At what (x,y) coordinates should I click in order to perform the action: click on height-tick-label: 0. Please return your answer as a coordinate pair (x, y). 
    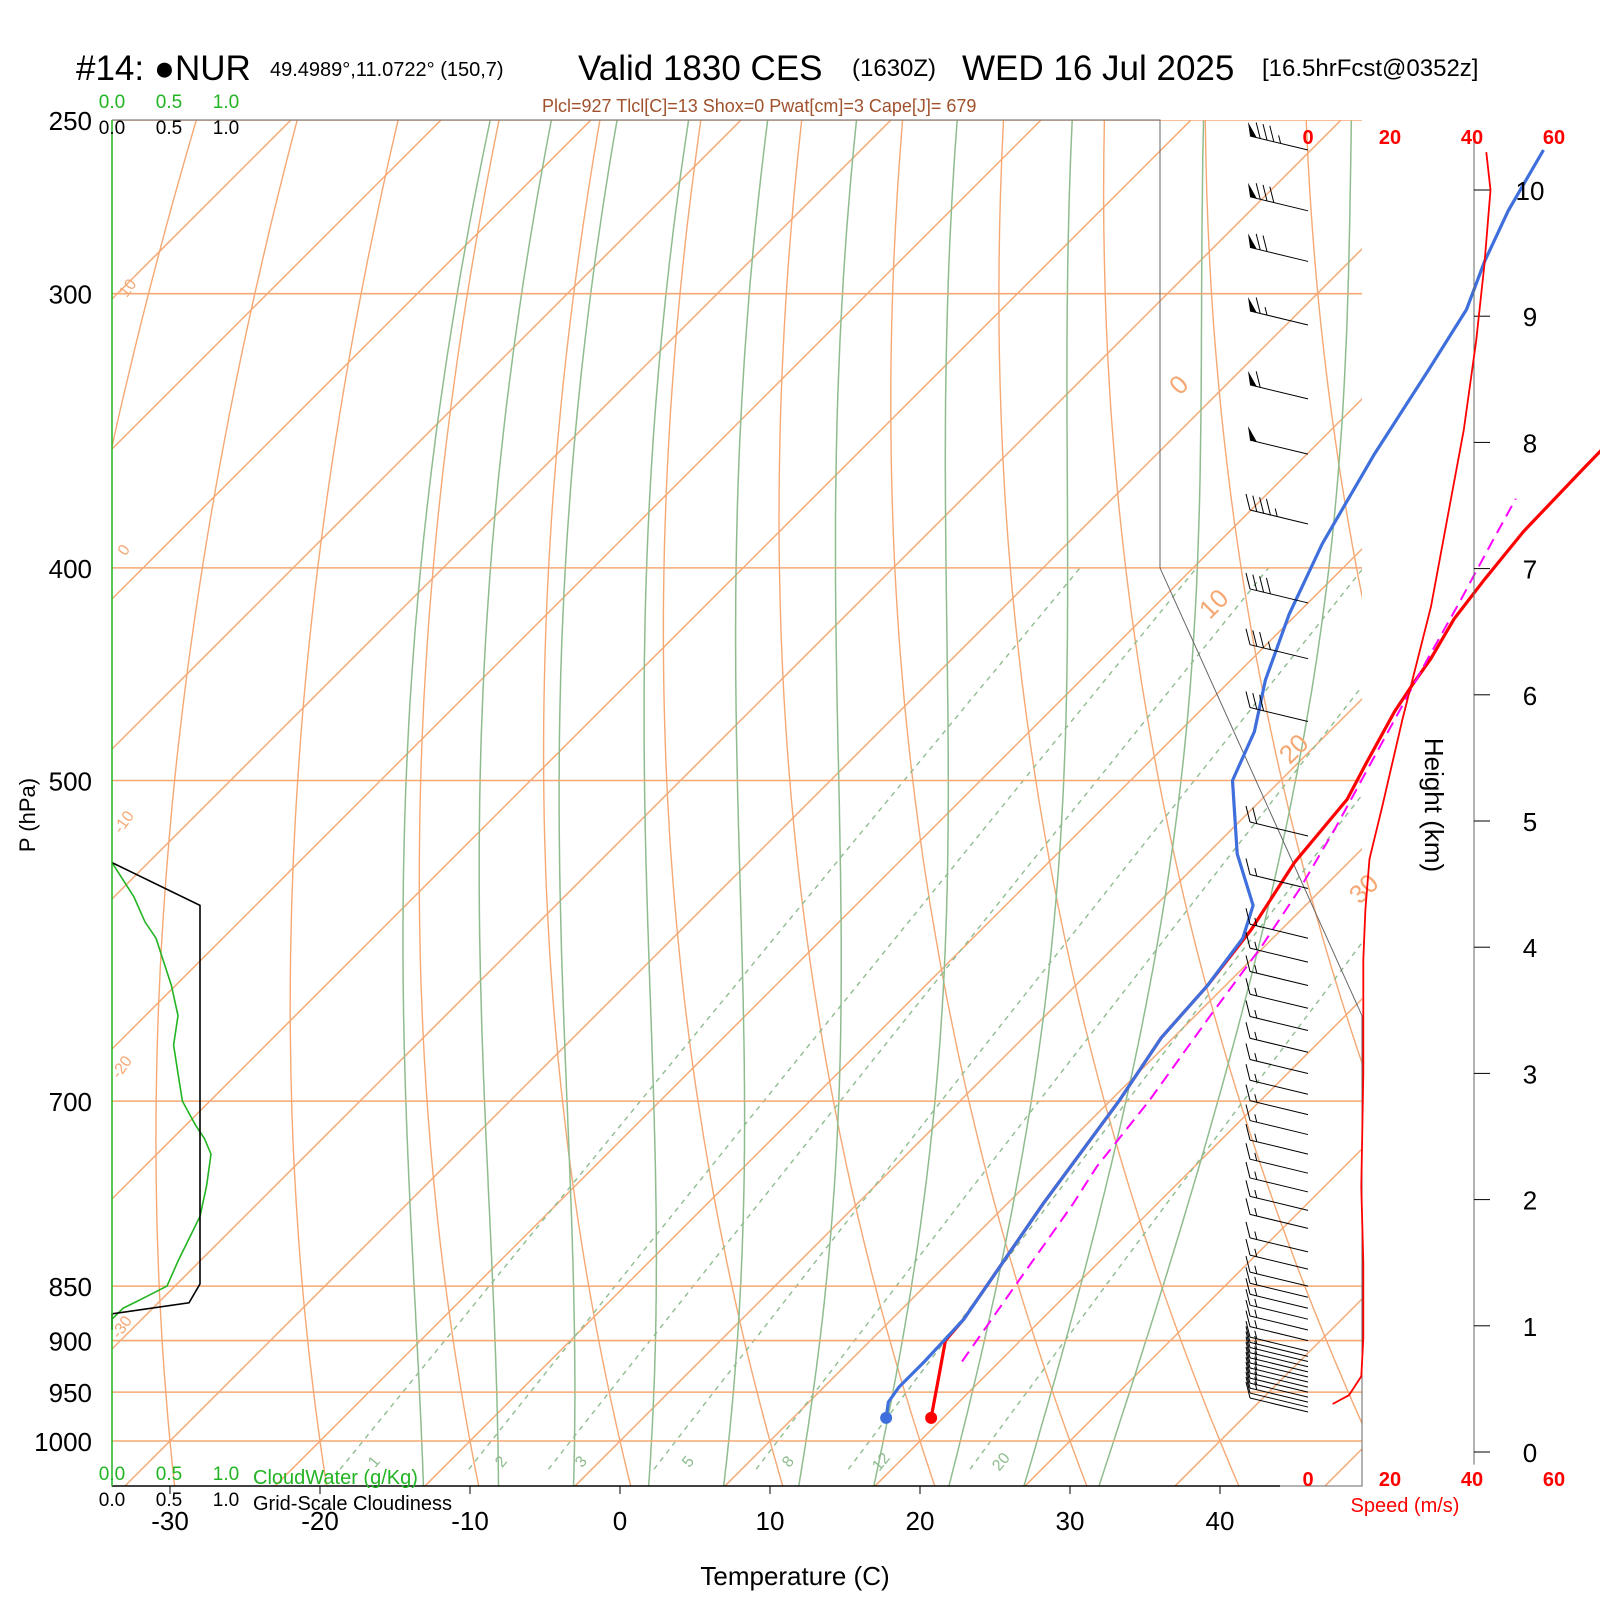
    Looking at the image, I should click on (1530, 1453).